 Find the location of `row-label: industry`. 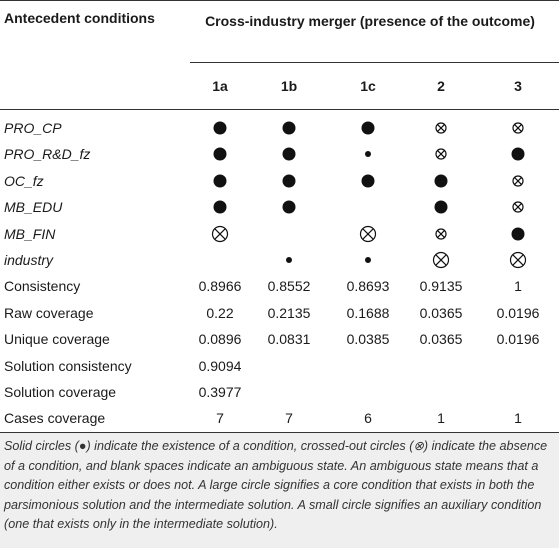

row-label: industry is located at coordinates (29, 260).